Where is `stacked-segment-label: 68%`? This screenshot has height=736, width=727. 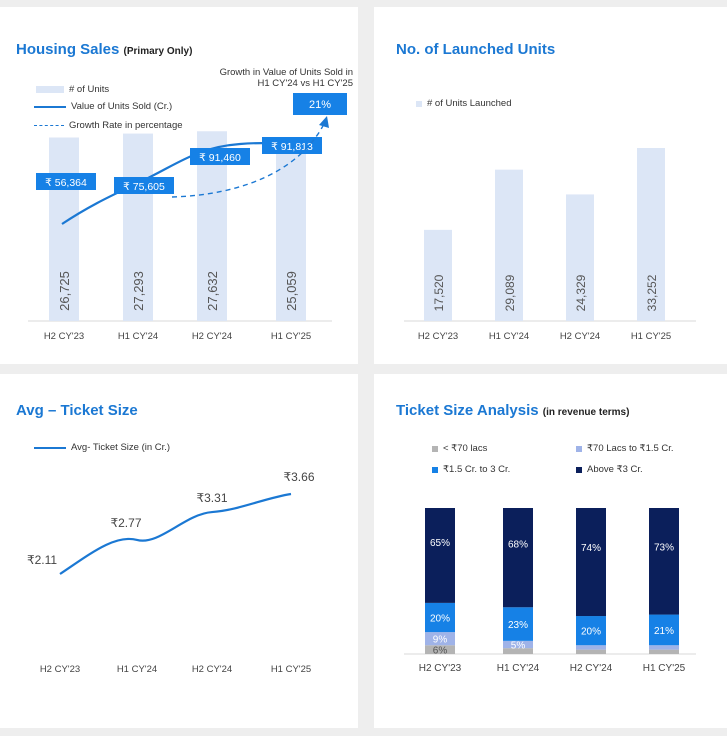
stacked-segment-label: 68% is located at coordinates (518, 545).